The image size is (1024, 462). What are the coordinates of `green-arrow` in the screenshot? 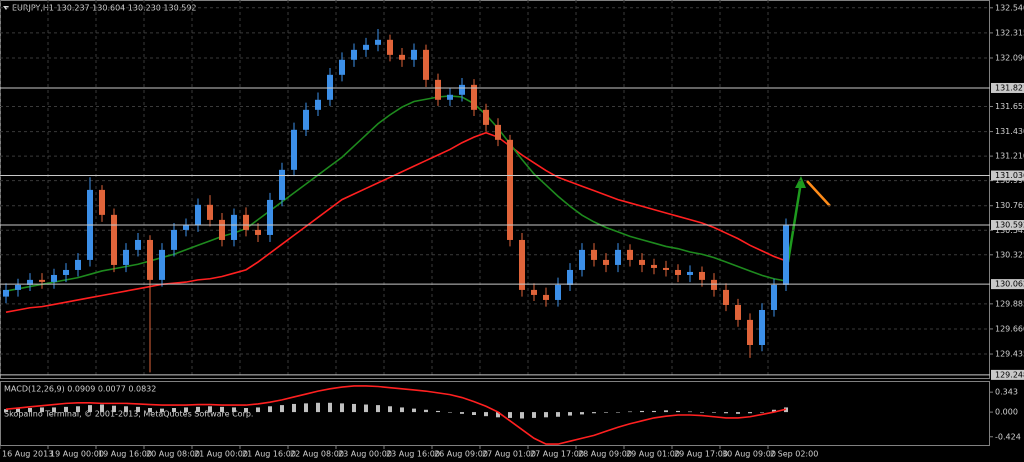 It's located at (796, 219).